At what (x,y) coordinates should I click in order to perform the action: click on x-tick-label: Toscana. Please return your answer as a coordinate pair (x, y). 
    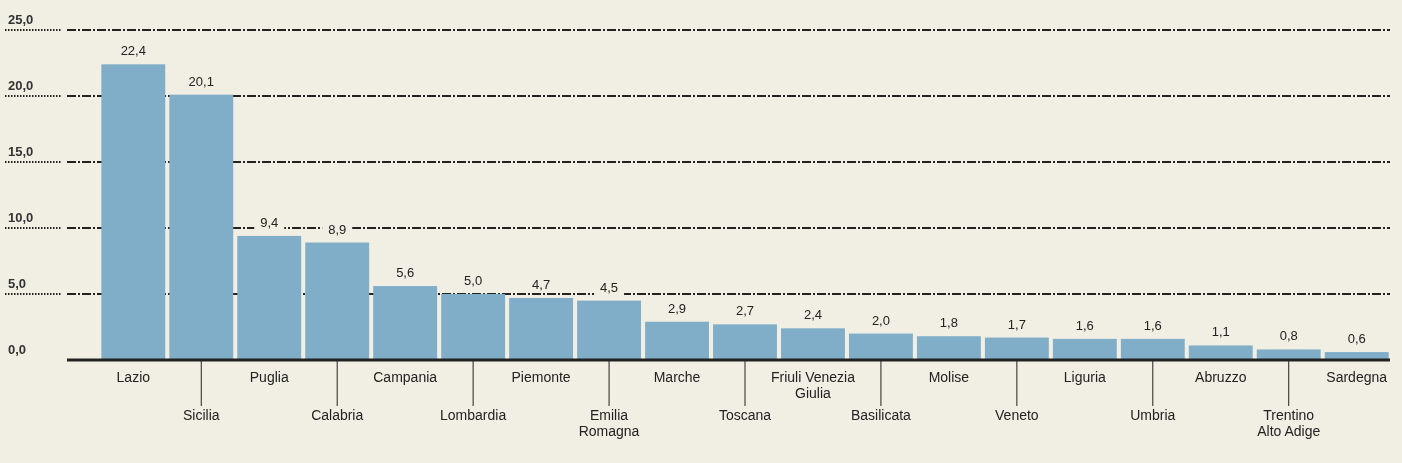
    Looking at the image, I should click on (745, 415).